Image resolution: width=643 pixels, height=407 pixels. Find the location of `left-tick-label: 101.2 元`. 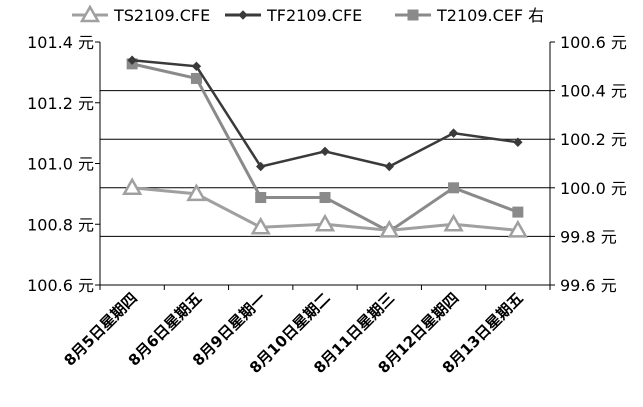

left-tick-label: 101.2 元 is located at coordinates (60, 103).